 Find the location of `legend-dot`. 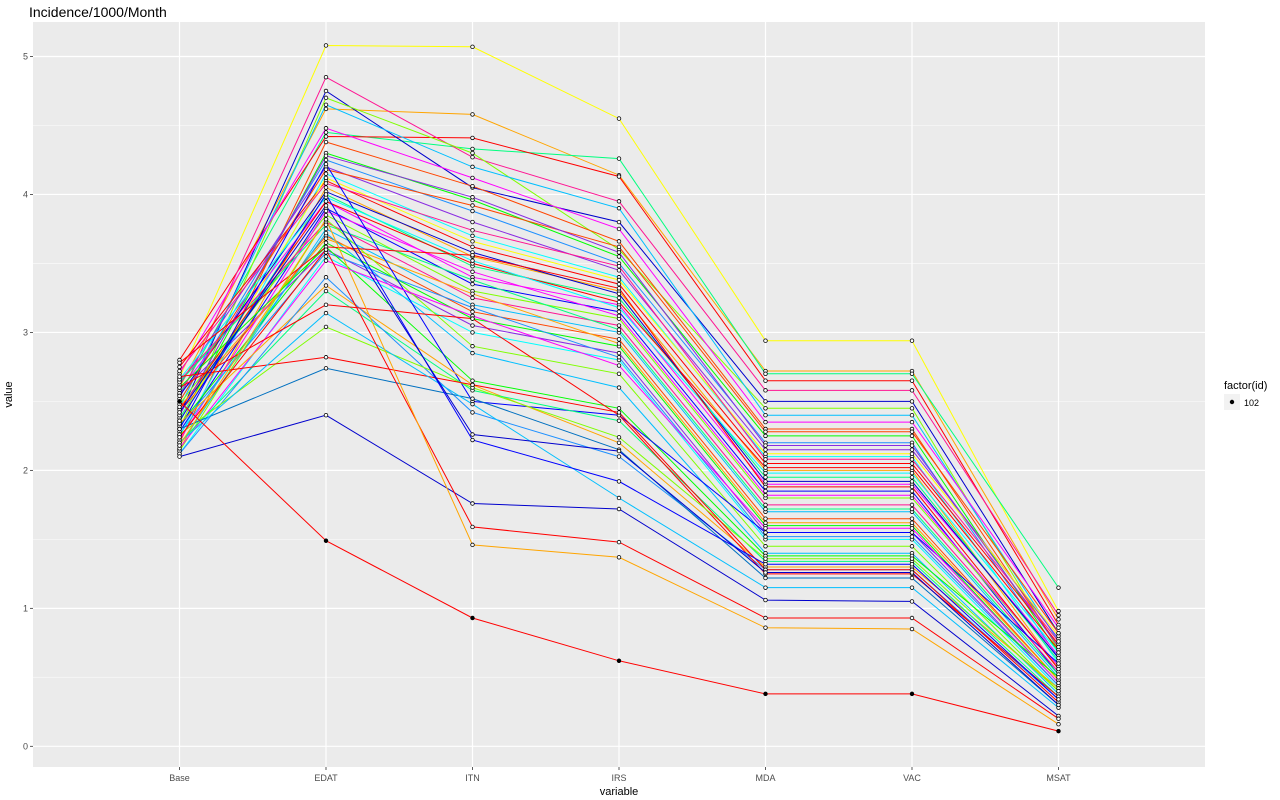

legend-dot is located at coordinates (1232, 402).